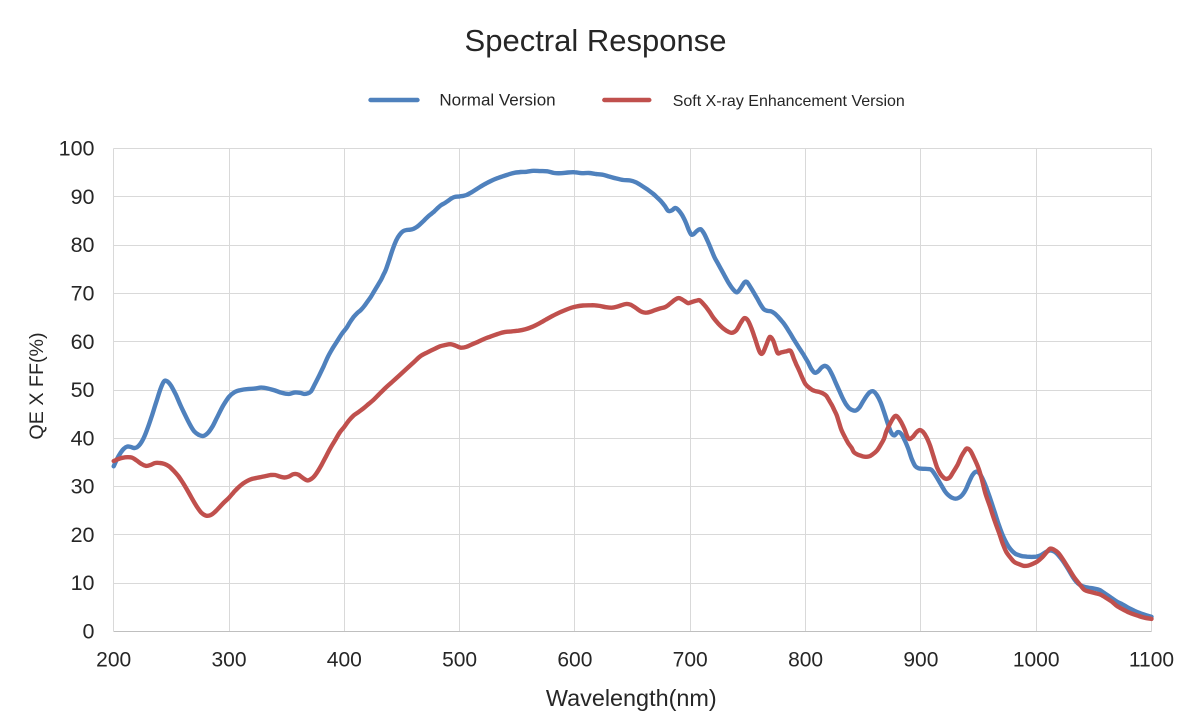 This screenshot has width=1199, height=723. What do you see at coordinates (920, 660) in the screenshot?
I see `svg-text: 900` at bounding box center [920, 660].